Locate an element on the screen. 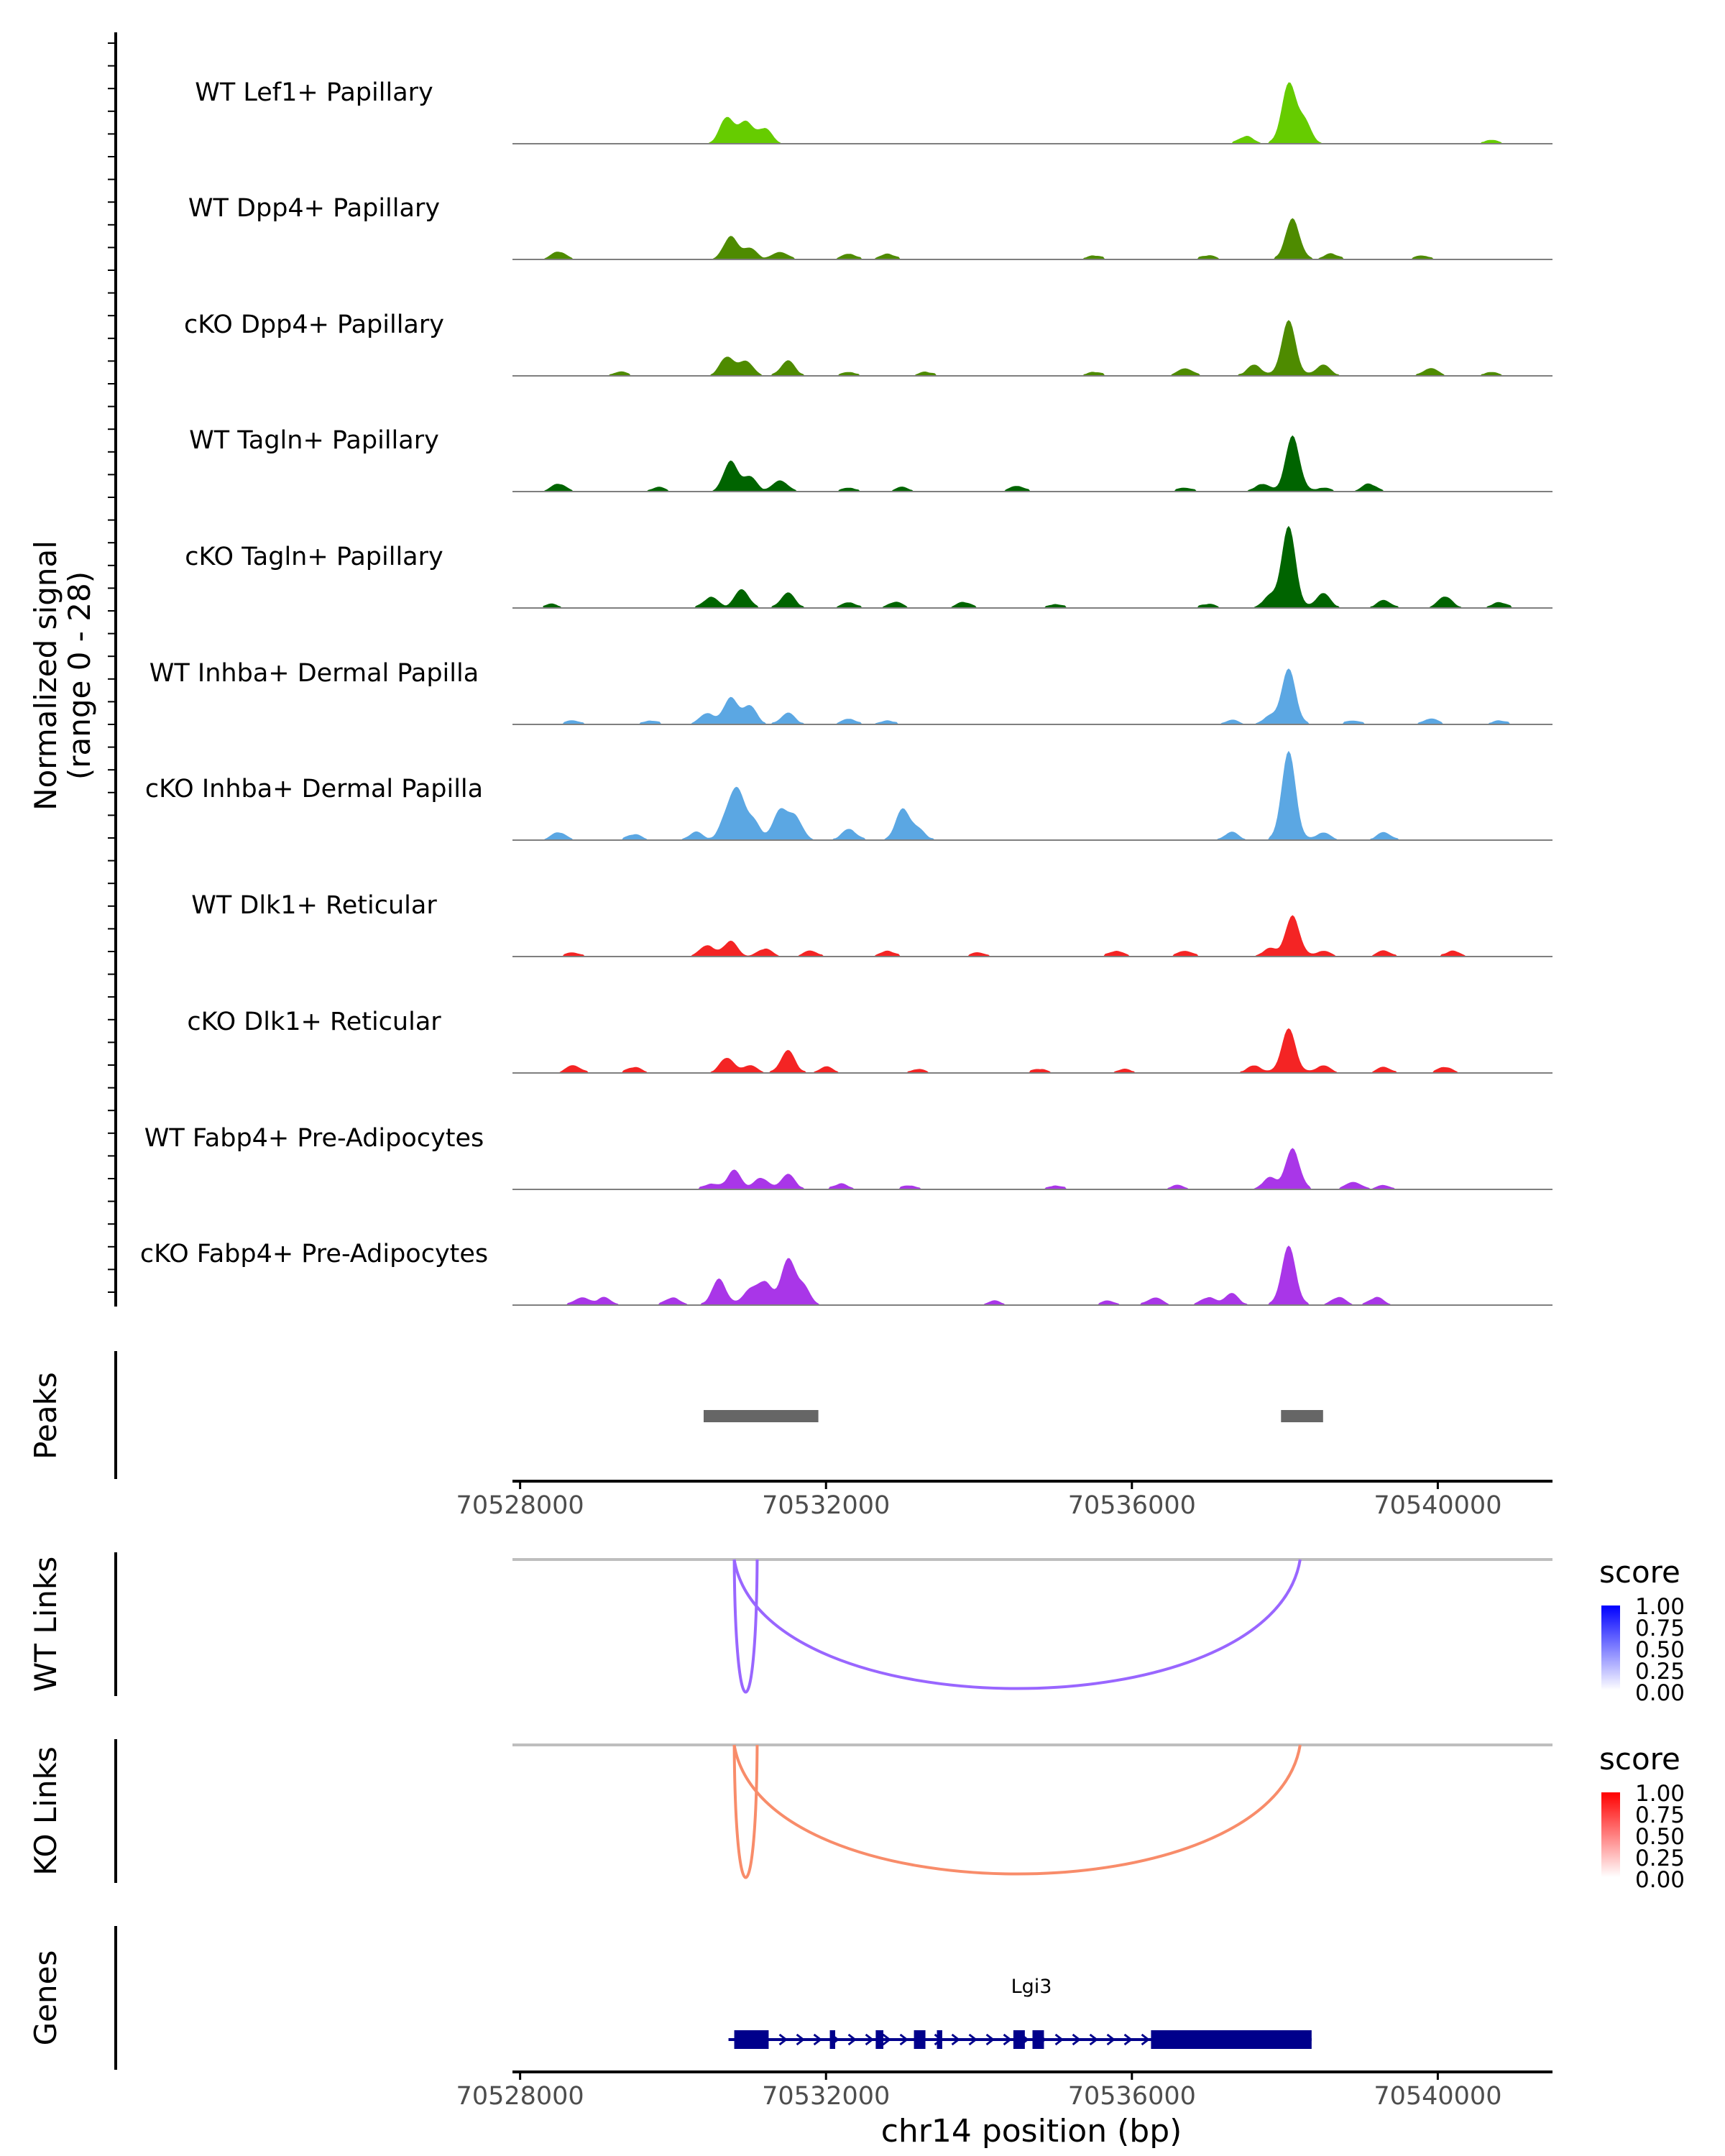  track-1: WT Lef1+ Papillary is located at coordinates (873, 111).